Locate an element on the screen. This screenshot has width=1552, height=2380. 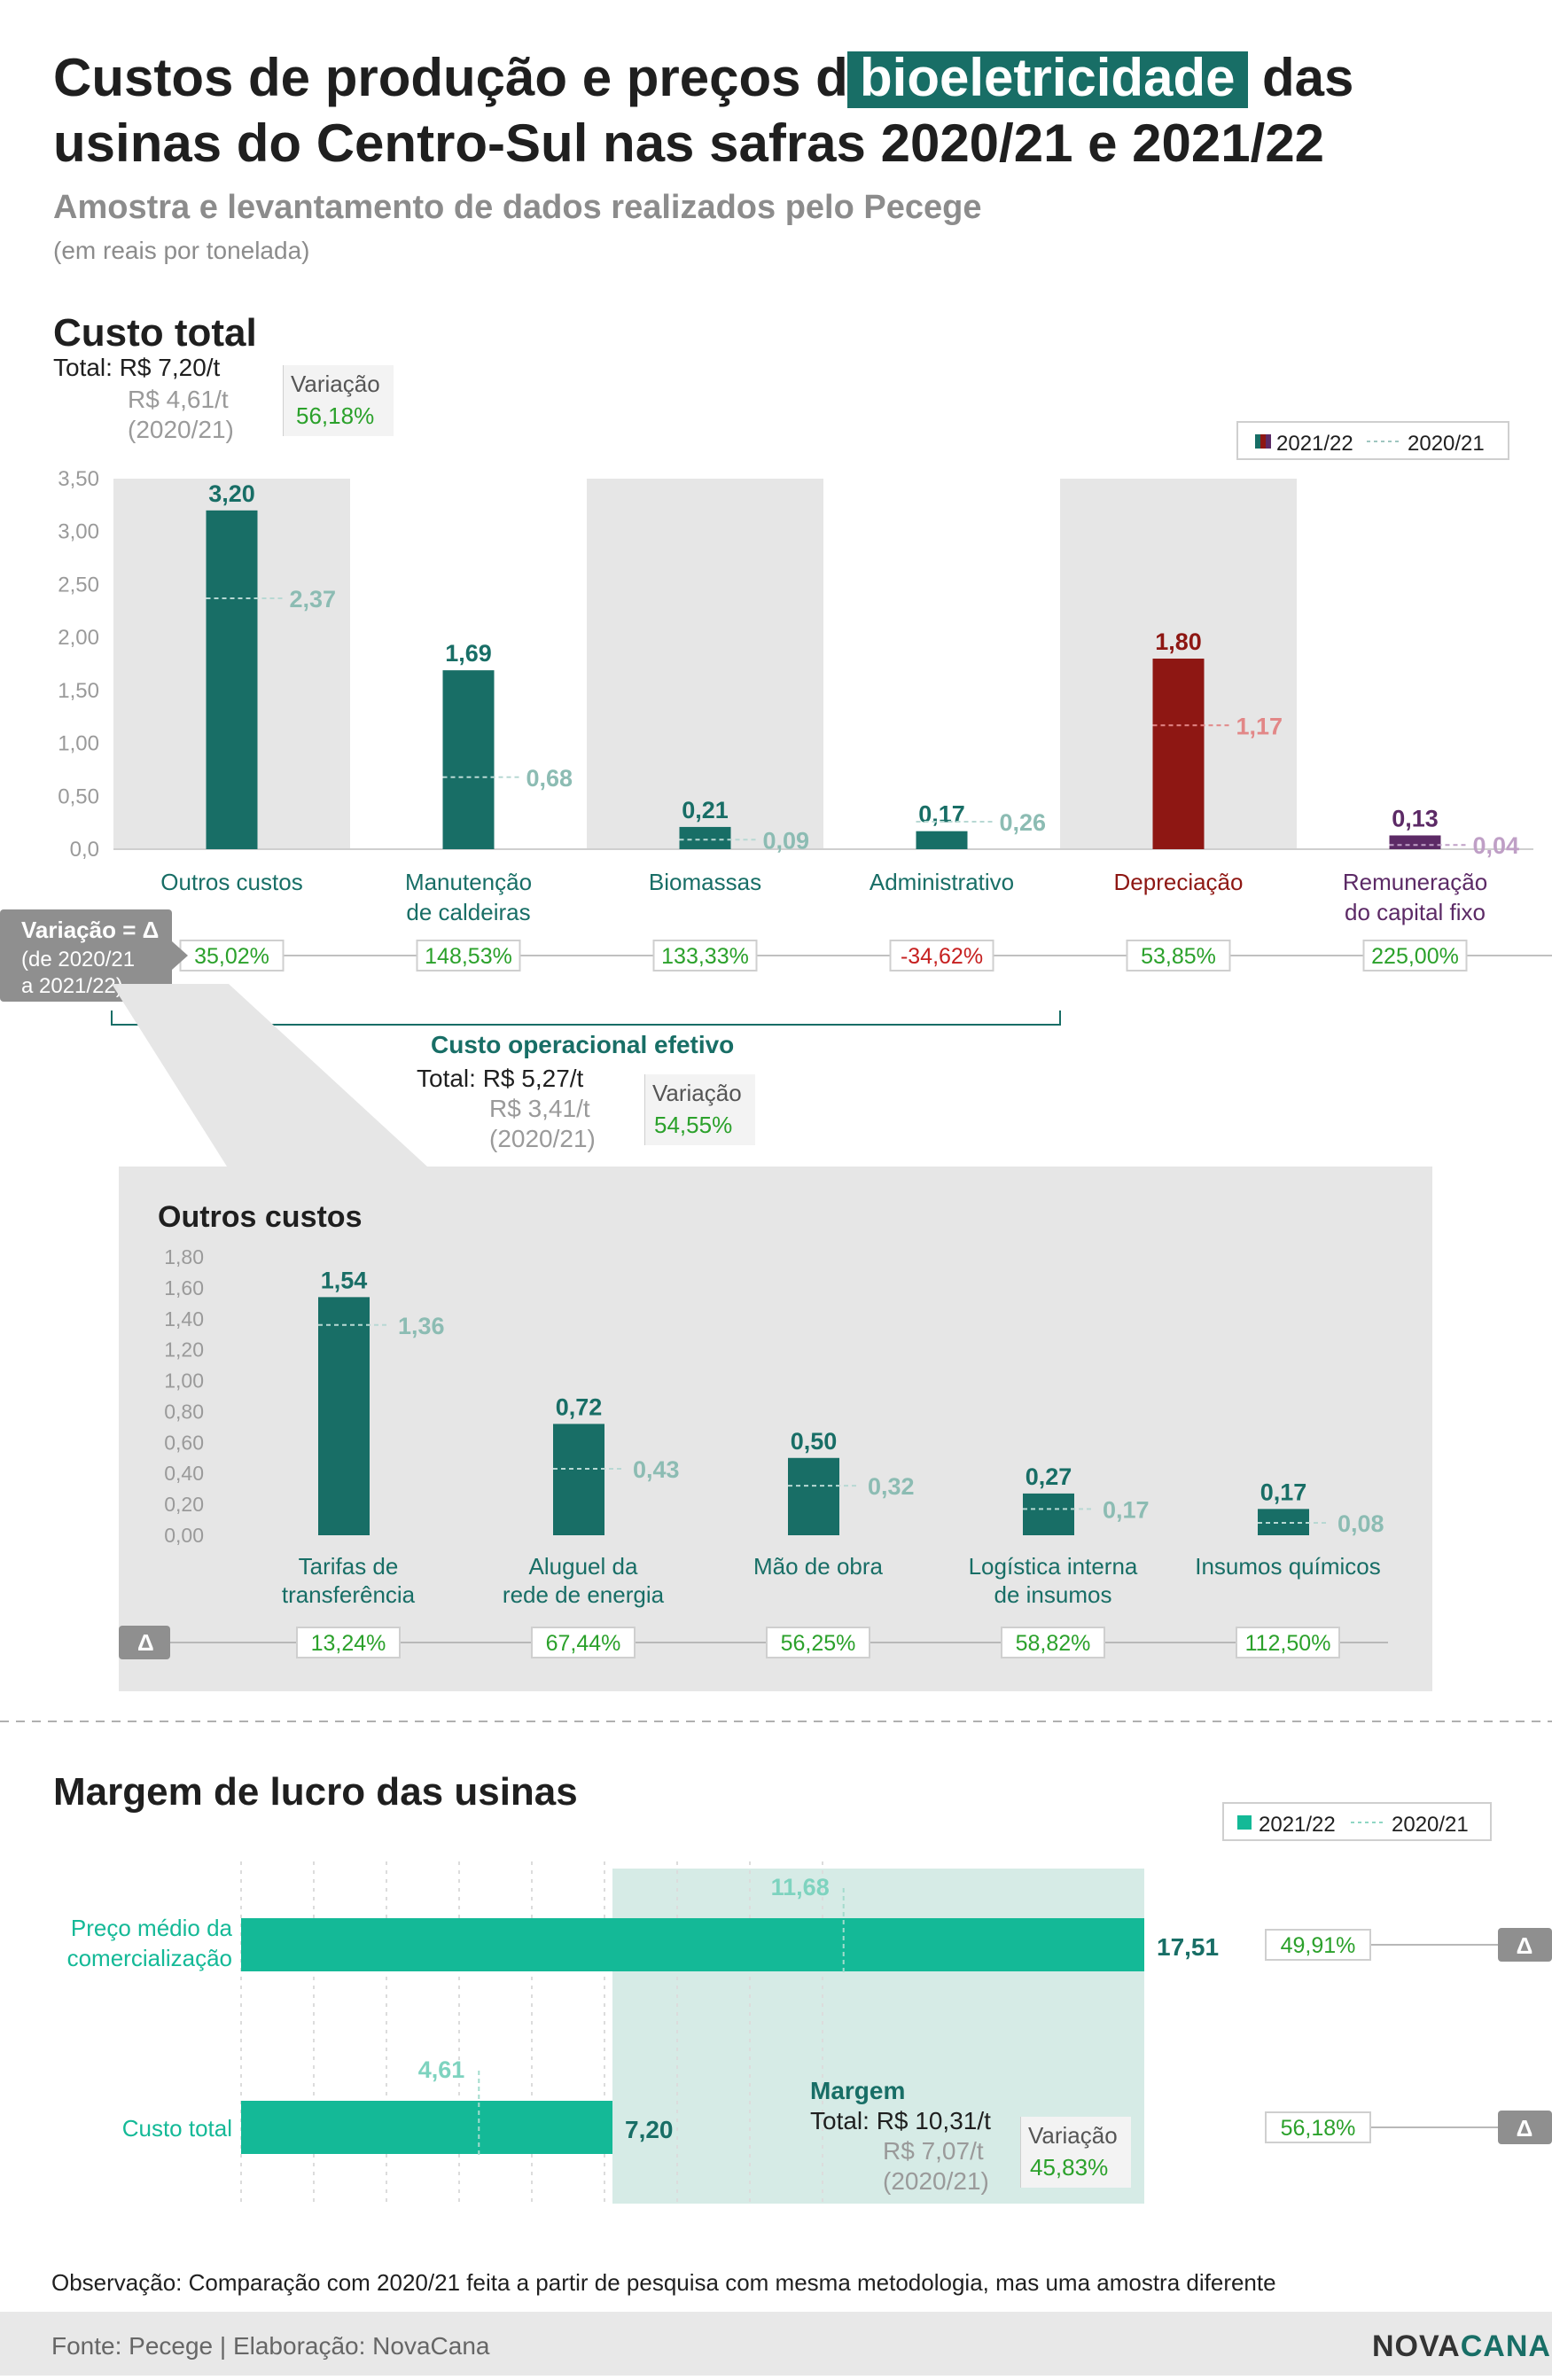
custo-operacional-prev-season: (2020/21) is located at coordinates (542, 1138).